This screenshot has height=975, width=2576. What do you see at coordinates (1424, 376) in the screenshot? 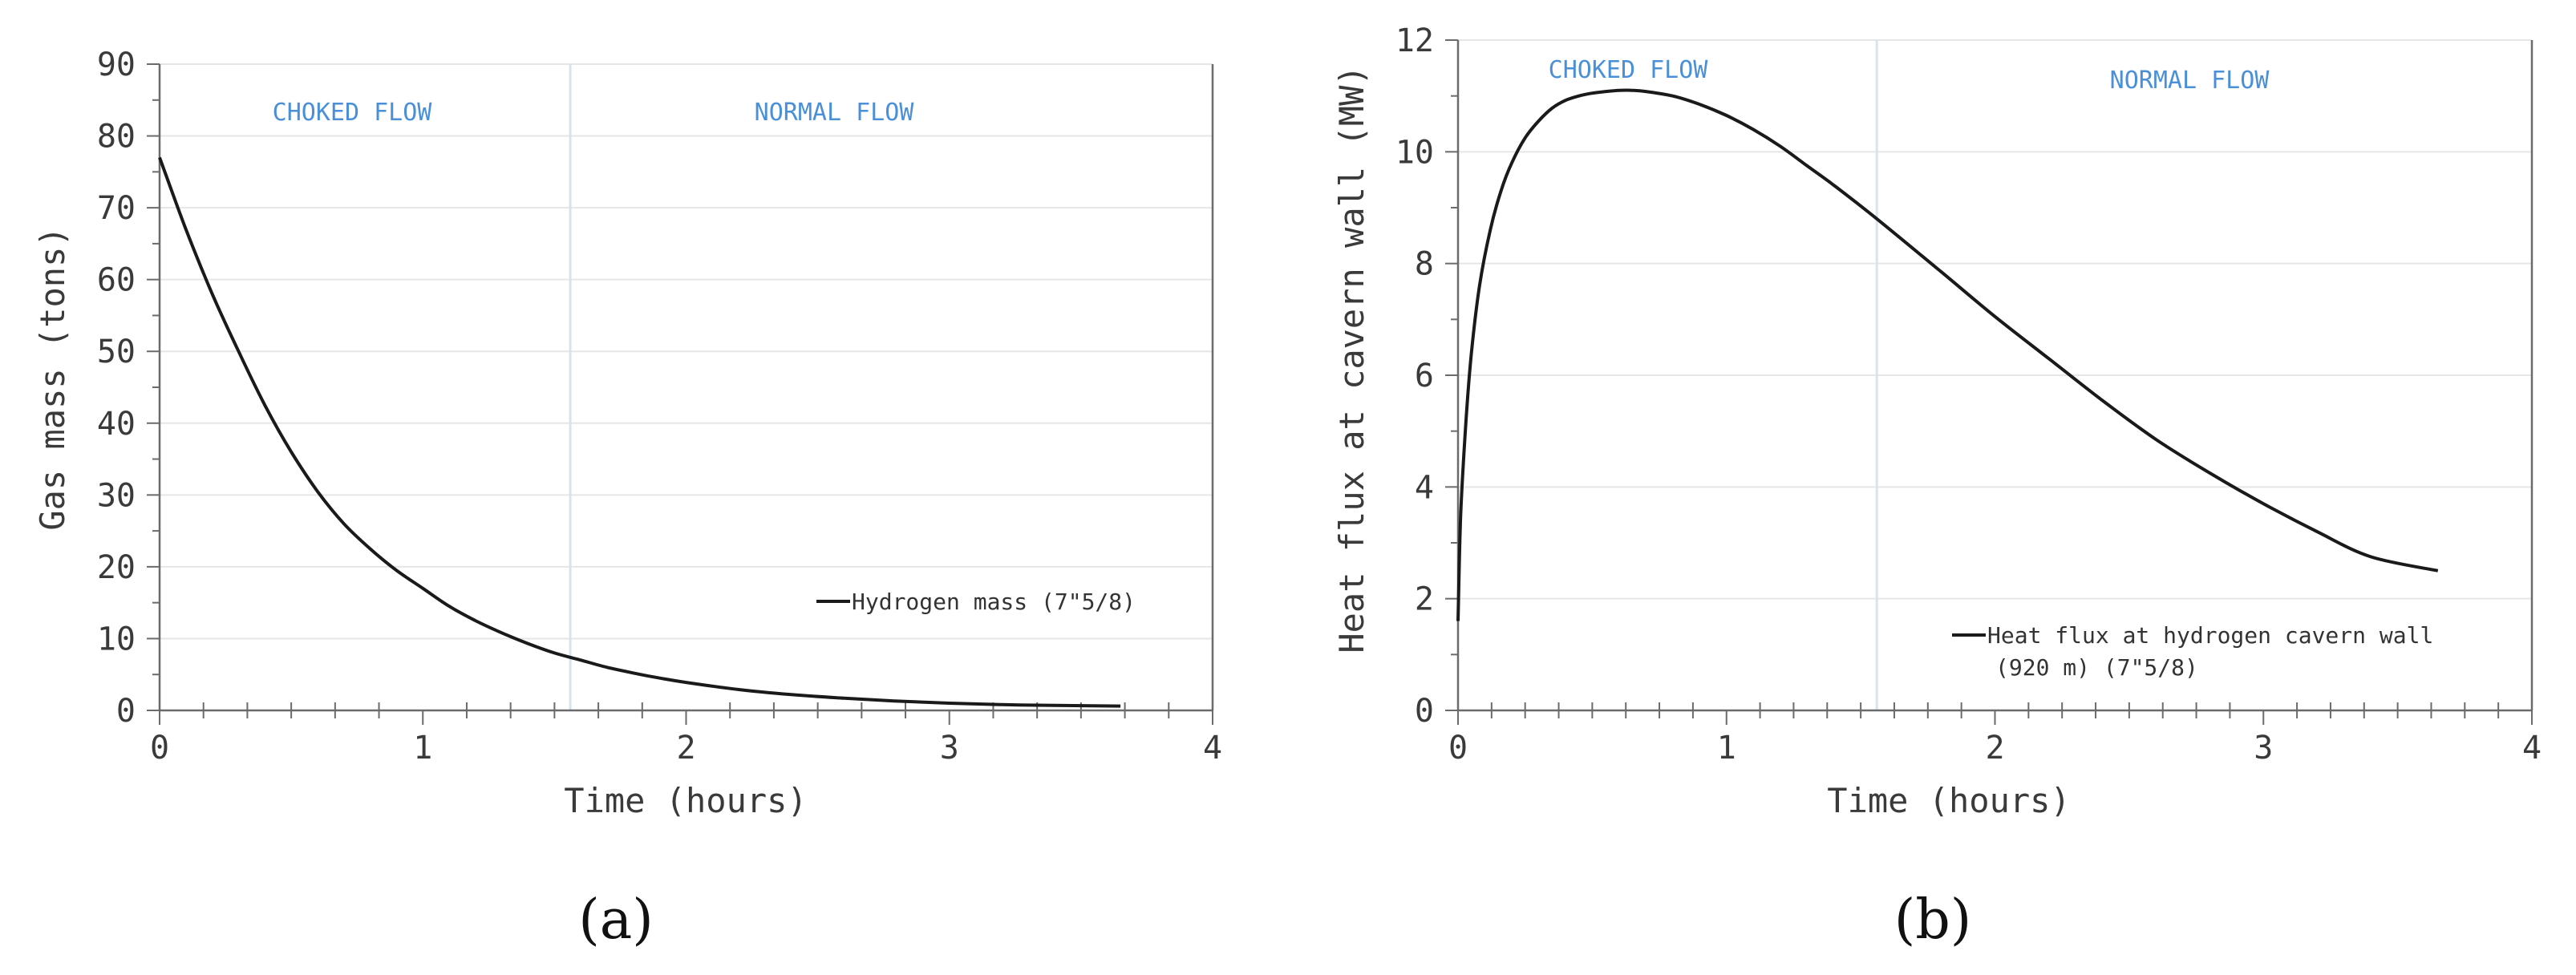
I see `y-tick-label: 6` at bounding box center [1424, 376].